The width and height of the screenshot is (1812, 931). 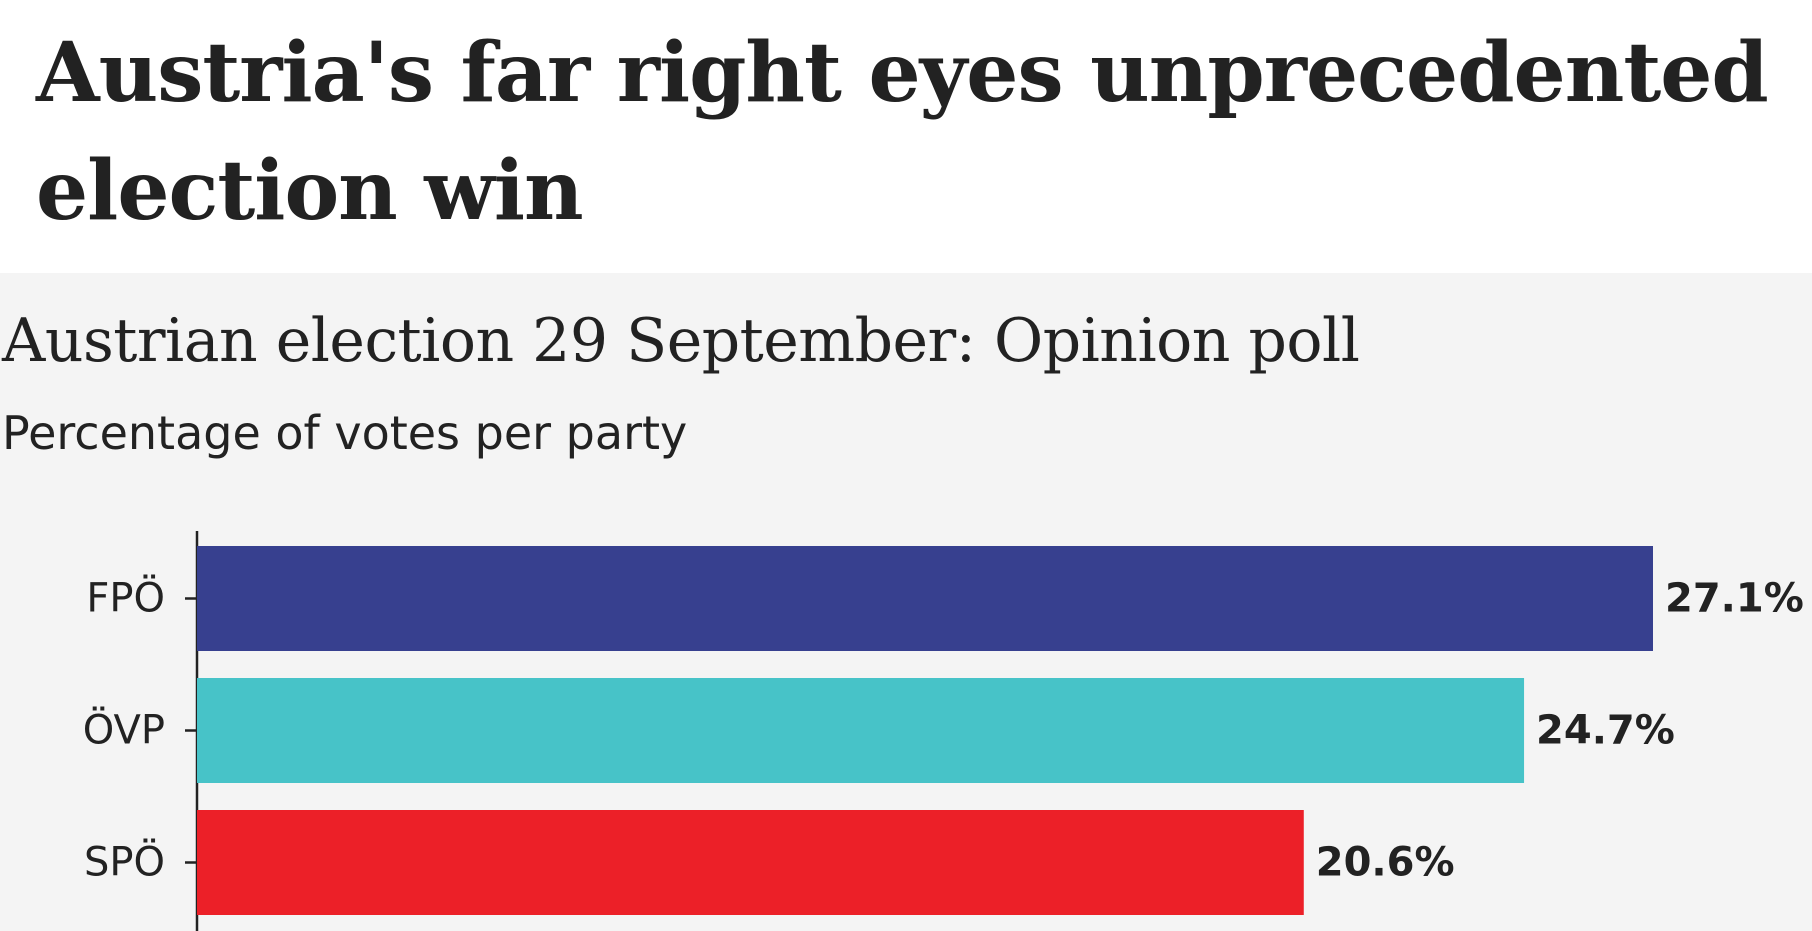 What do you see at coordinates (1385, 863) in the screenshot?
I see `value-label-2: 20.6%` at bounding box center [1385, 863].